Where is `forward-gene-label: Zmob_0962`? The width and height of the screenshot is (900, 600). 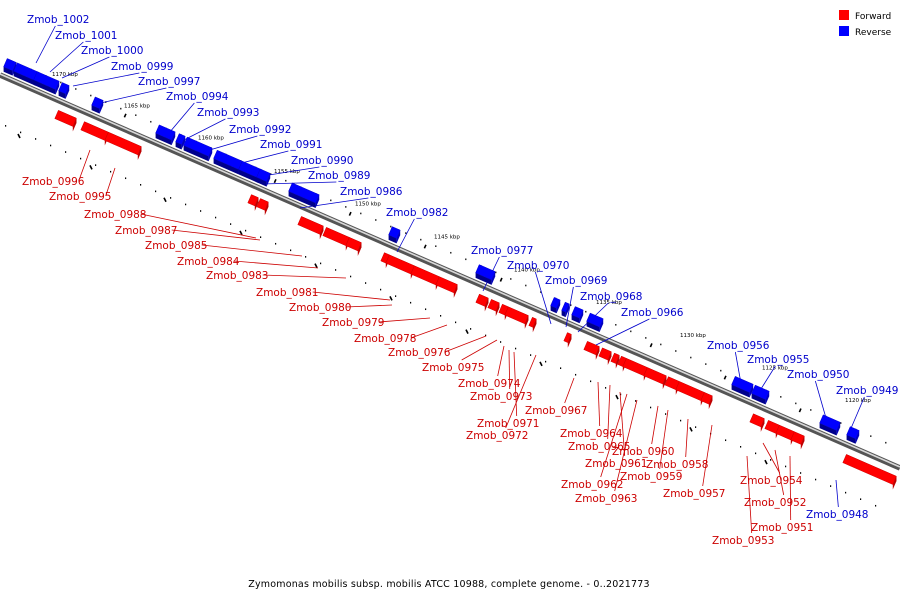
forward-gene-label: Zmob_0962 is located at coordinates (592, 485).